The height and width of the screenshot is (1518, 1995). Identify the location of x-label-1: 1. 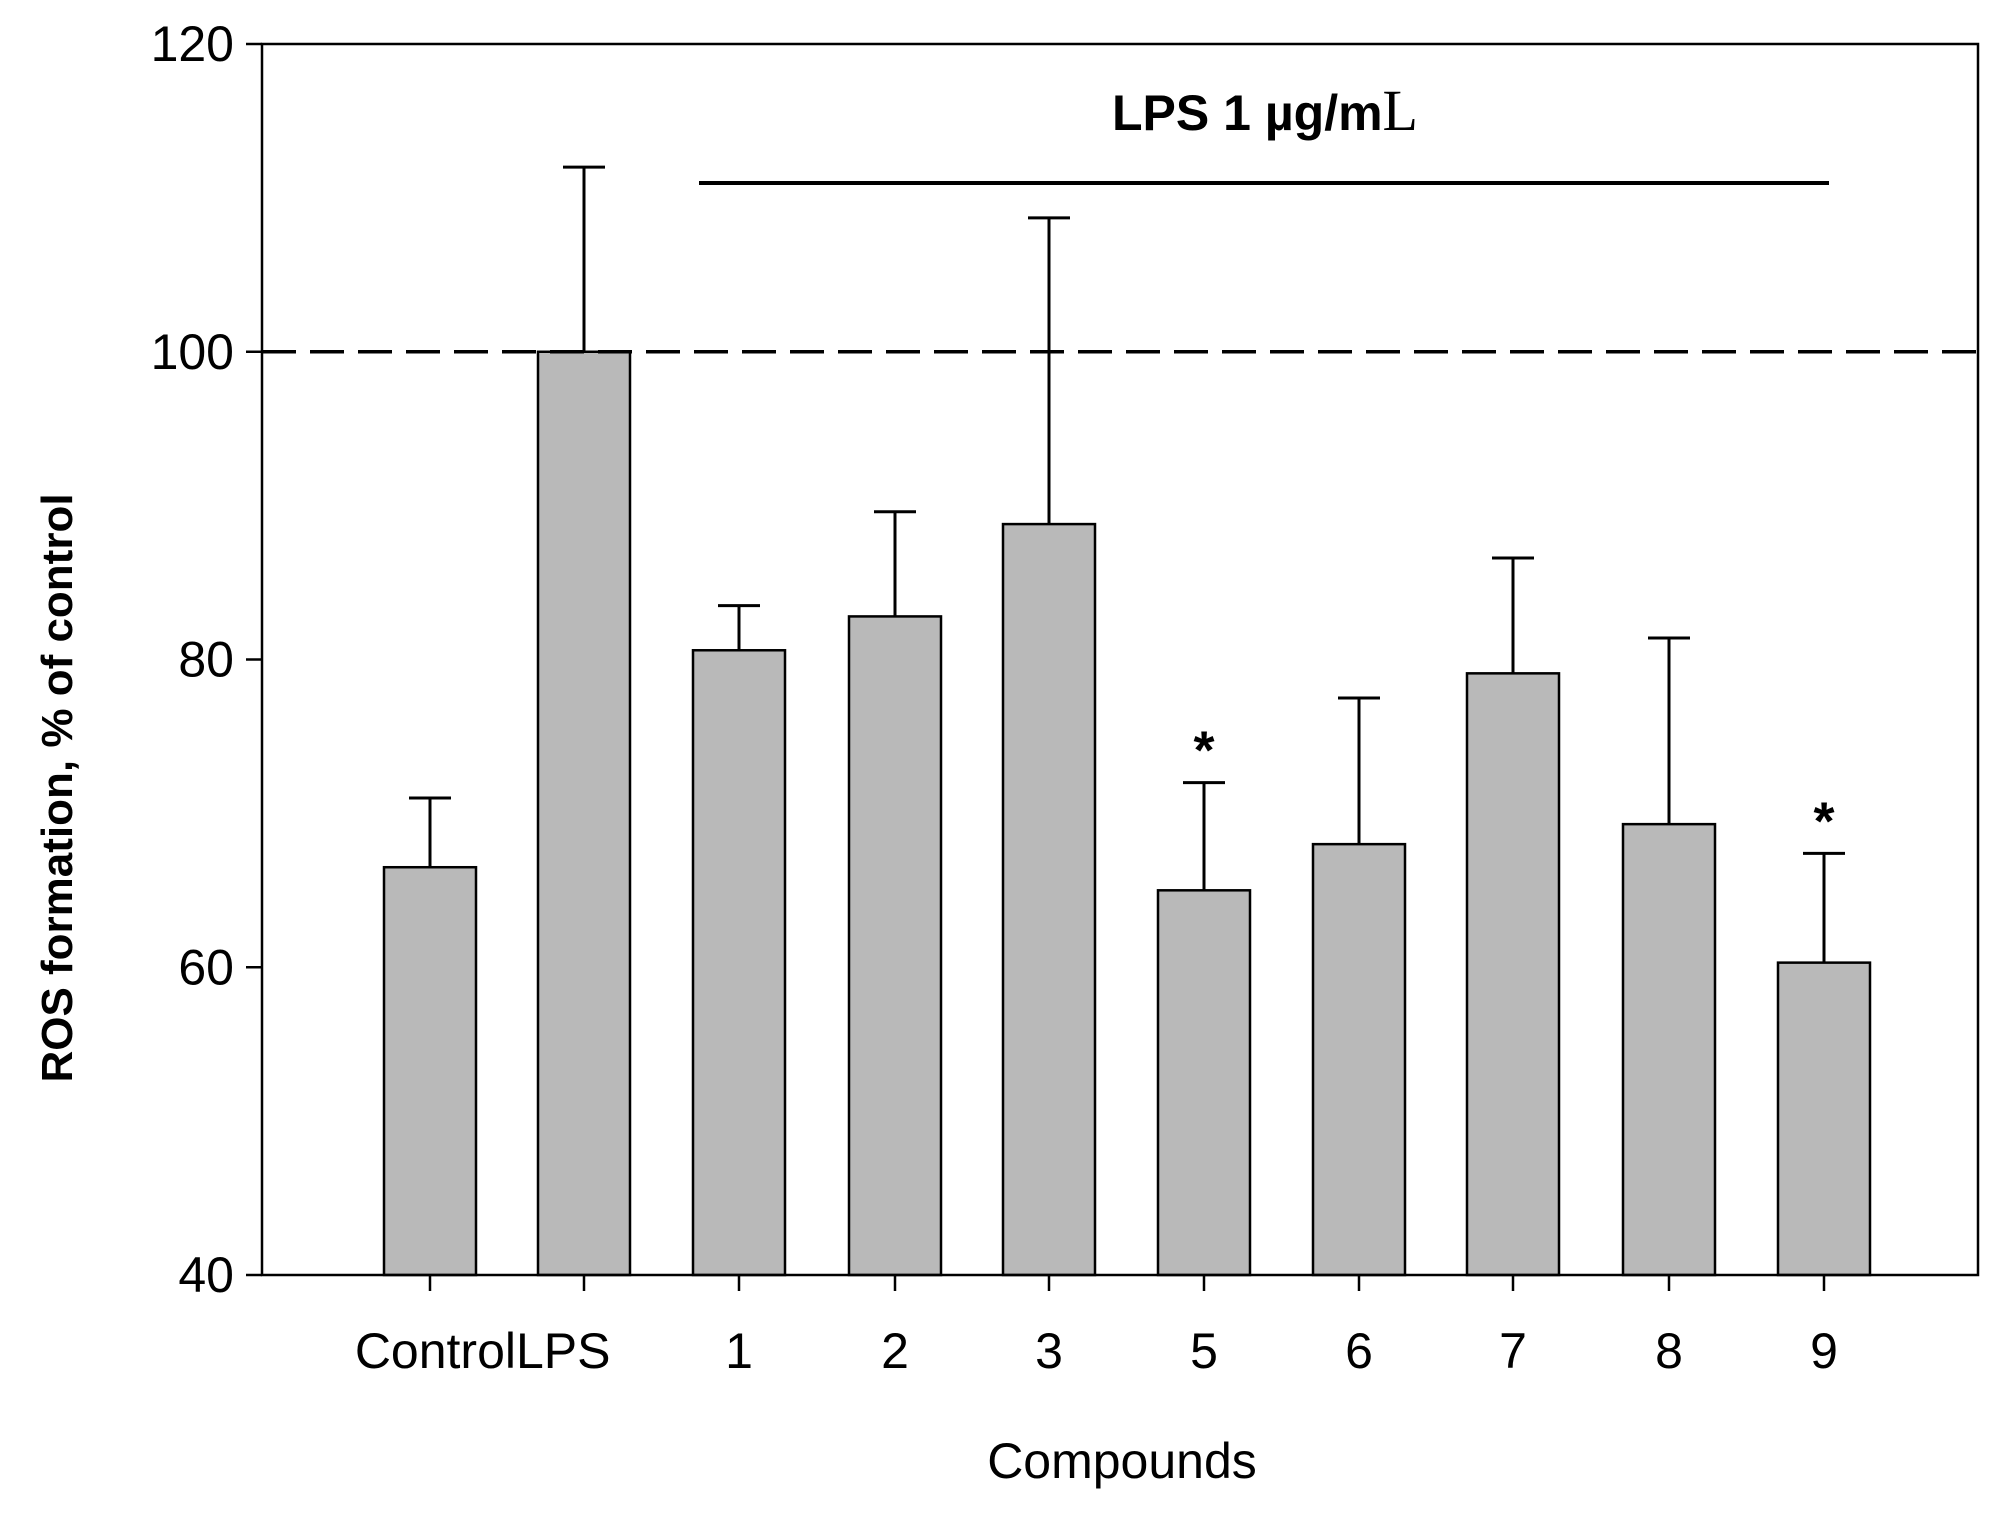
(739, 1351).